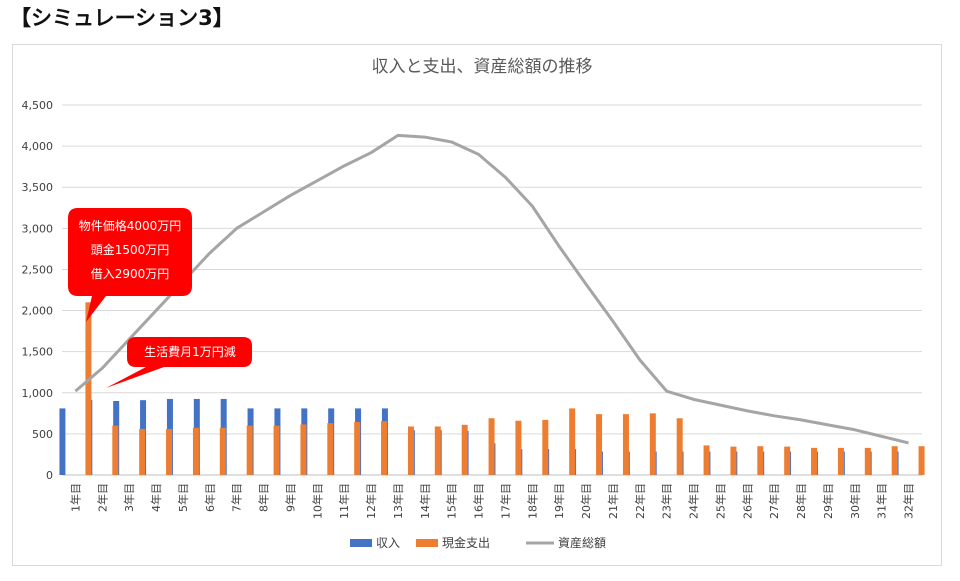  I want to click on y-tick-label: 1,000, so click(38, 393).